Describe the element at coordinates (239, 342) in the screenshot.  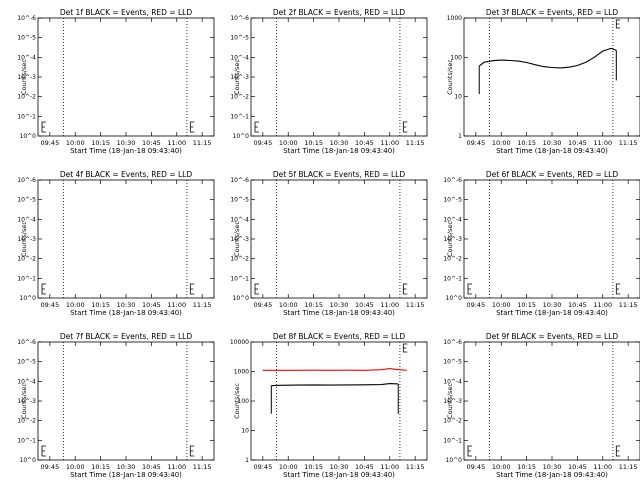
I see `y-tick-label: 10000` at that location.